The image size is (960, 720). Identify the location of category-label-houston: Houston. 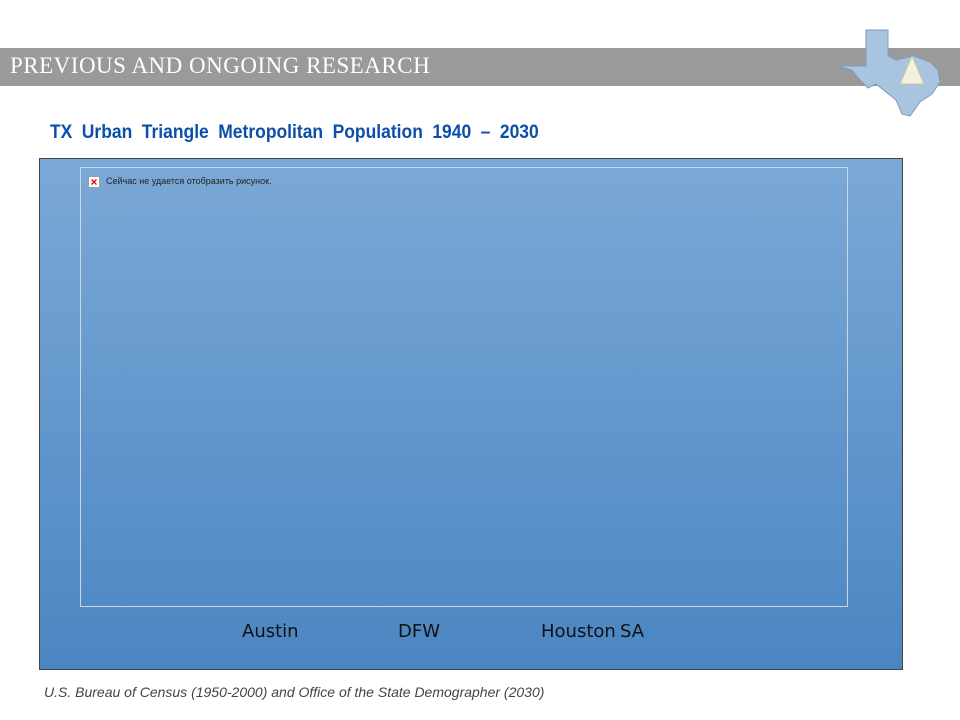
(578, 631).